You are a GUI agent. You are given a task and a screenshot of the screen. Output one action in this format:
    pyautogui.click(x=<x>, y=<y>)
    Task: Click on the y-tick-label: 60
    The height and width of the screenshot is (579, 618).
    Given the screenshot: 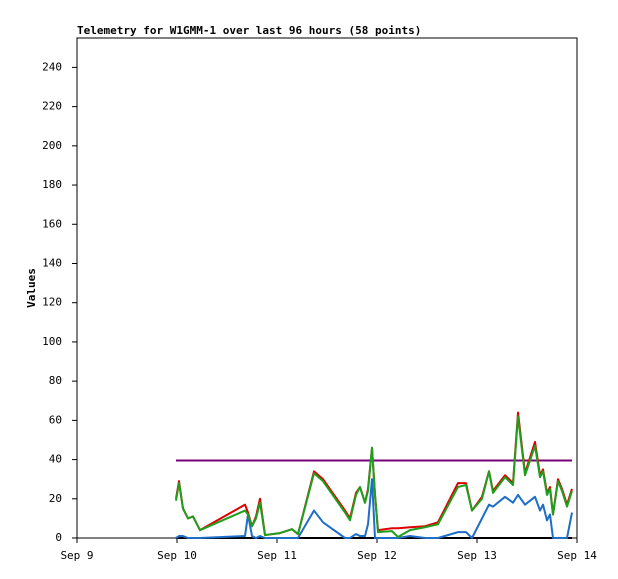 What is the action you would take?
    pyautogui.click(x=55, y=419)
    